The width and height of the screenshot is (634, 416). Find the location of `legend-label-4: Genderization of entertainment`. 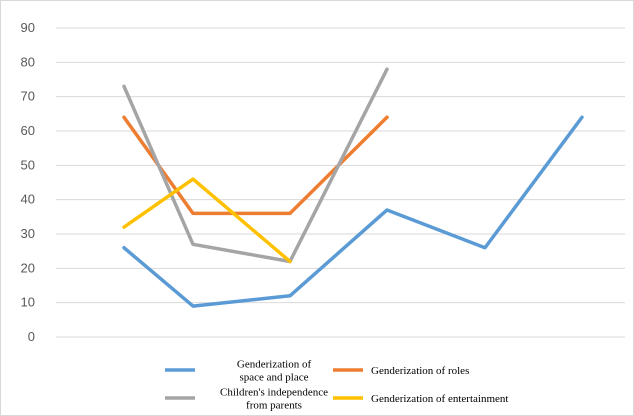

legend-label-4: Genderization of entertainment is located at coordinates (439, 399).